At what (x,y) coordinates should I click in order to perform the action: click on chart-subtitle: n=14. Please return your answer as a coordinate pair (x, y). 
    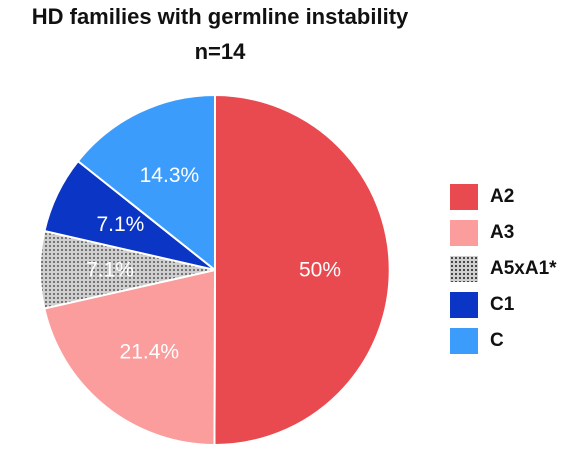
    Looking at the image, I should click on (220, 51).